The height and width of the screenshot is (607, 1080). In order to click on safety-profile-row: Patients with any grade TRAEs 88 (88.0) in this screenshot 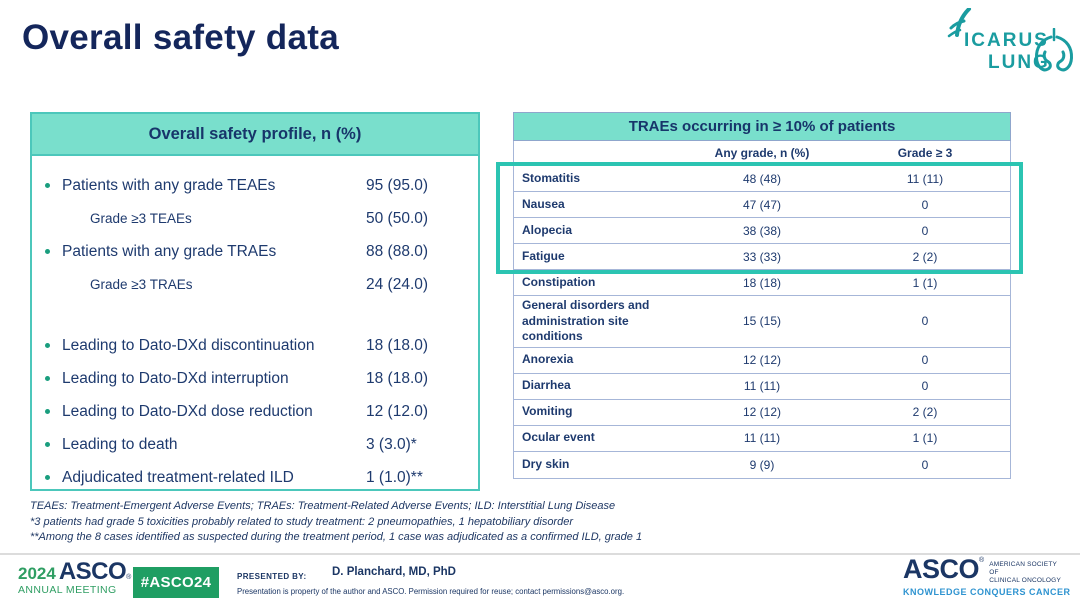, I will do `click(255, 251)`.